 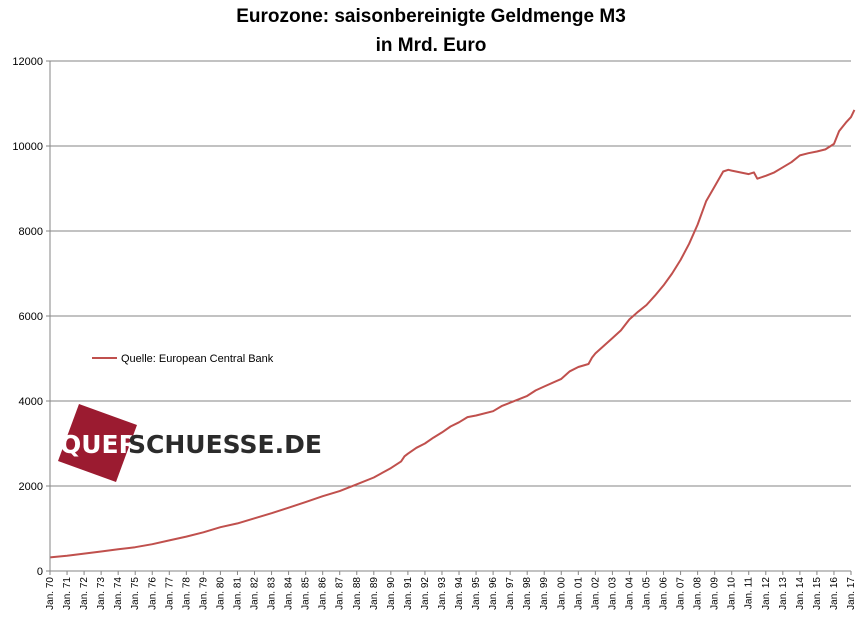 I want to click on x-tick-label: Jan. 80, so click(x=220, y=593).